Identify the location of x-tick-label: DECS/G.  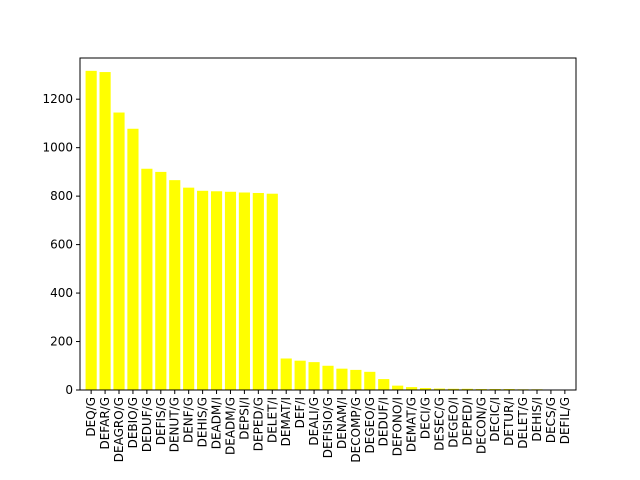
(551, 420).